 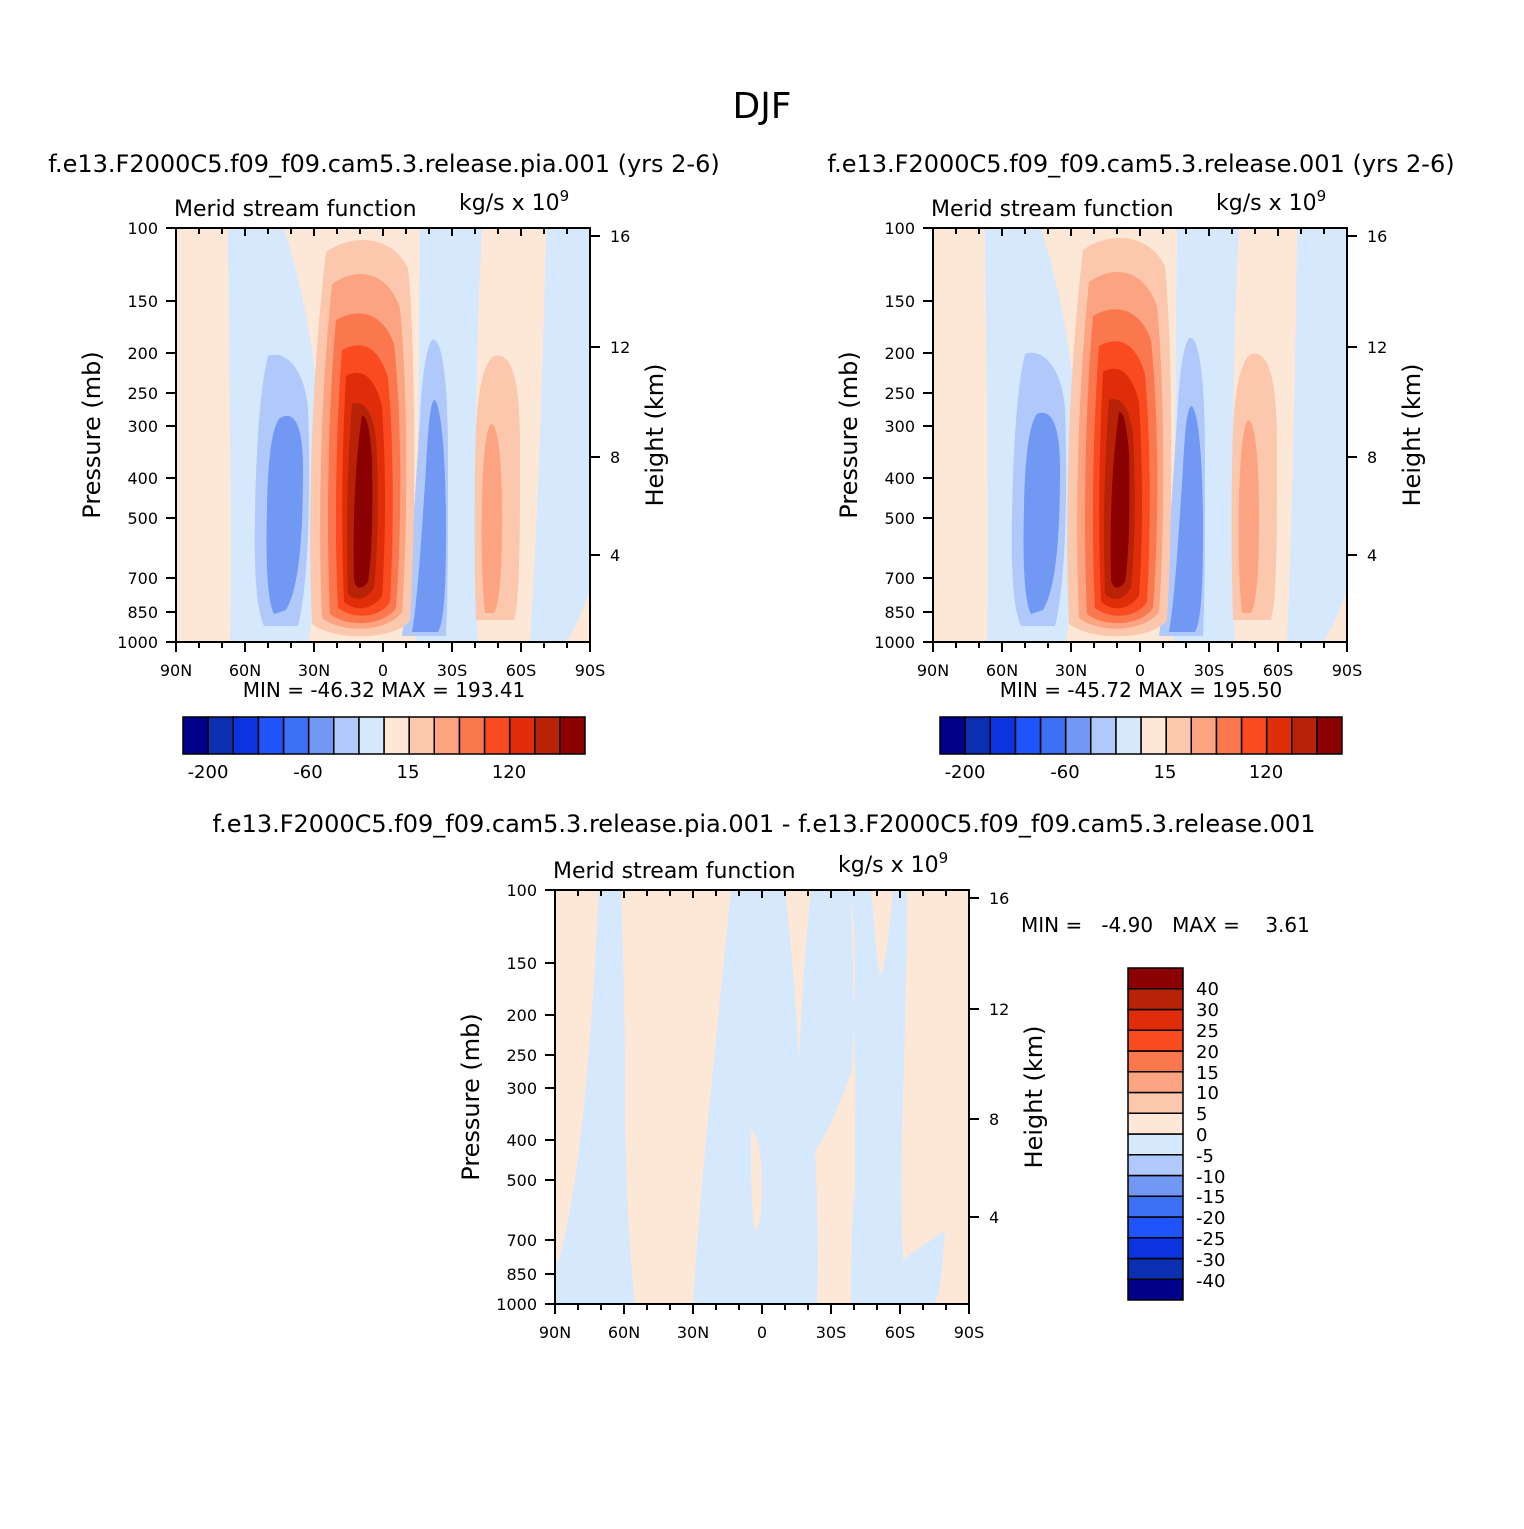 What do you see at coordinates (1201, 1135) in the screenshot?
I see `colorbar-label: 0` at bounding box center [1201, 1135].